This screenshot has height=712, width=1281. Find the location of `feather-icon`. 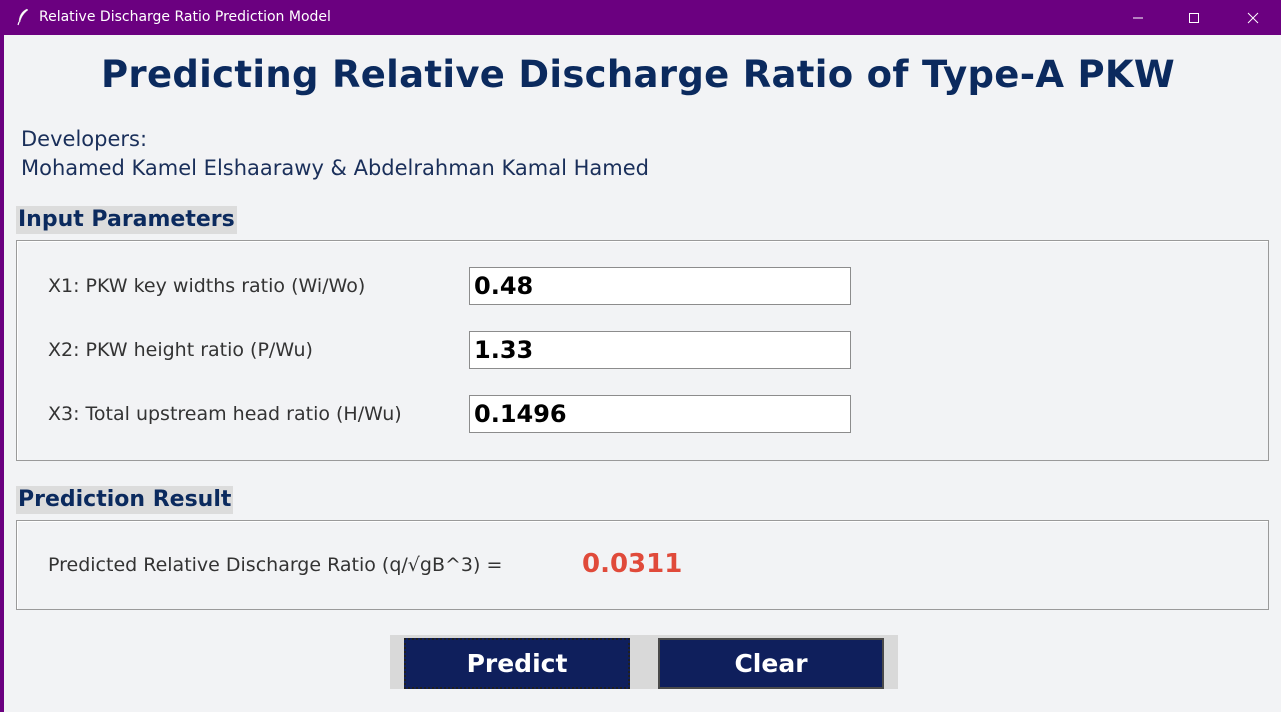

feather-icon is located at coordinates (23, 17).